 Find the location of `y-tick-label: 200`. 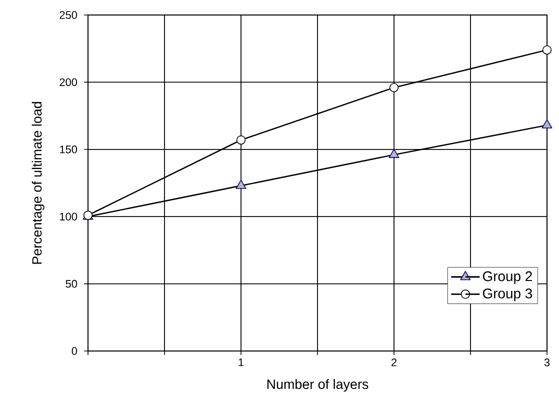

y-tick-label: 200 is located at coordinates (69, 82).